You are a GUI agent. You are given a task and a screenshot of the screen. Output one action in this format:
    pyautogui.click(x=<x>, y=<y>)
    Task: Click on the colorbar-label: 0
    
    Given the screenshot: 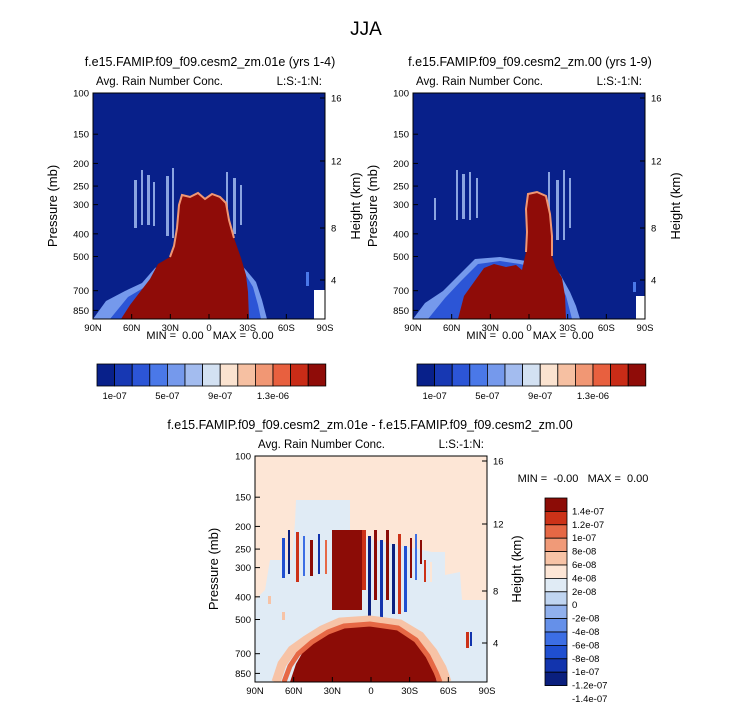 What is the action you would take?
    pyautogui.click(x=574, y=605)
    